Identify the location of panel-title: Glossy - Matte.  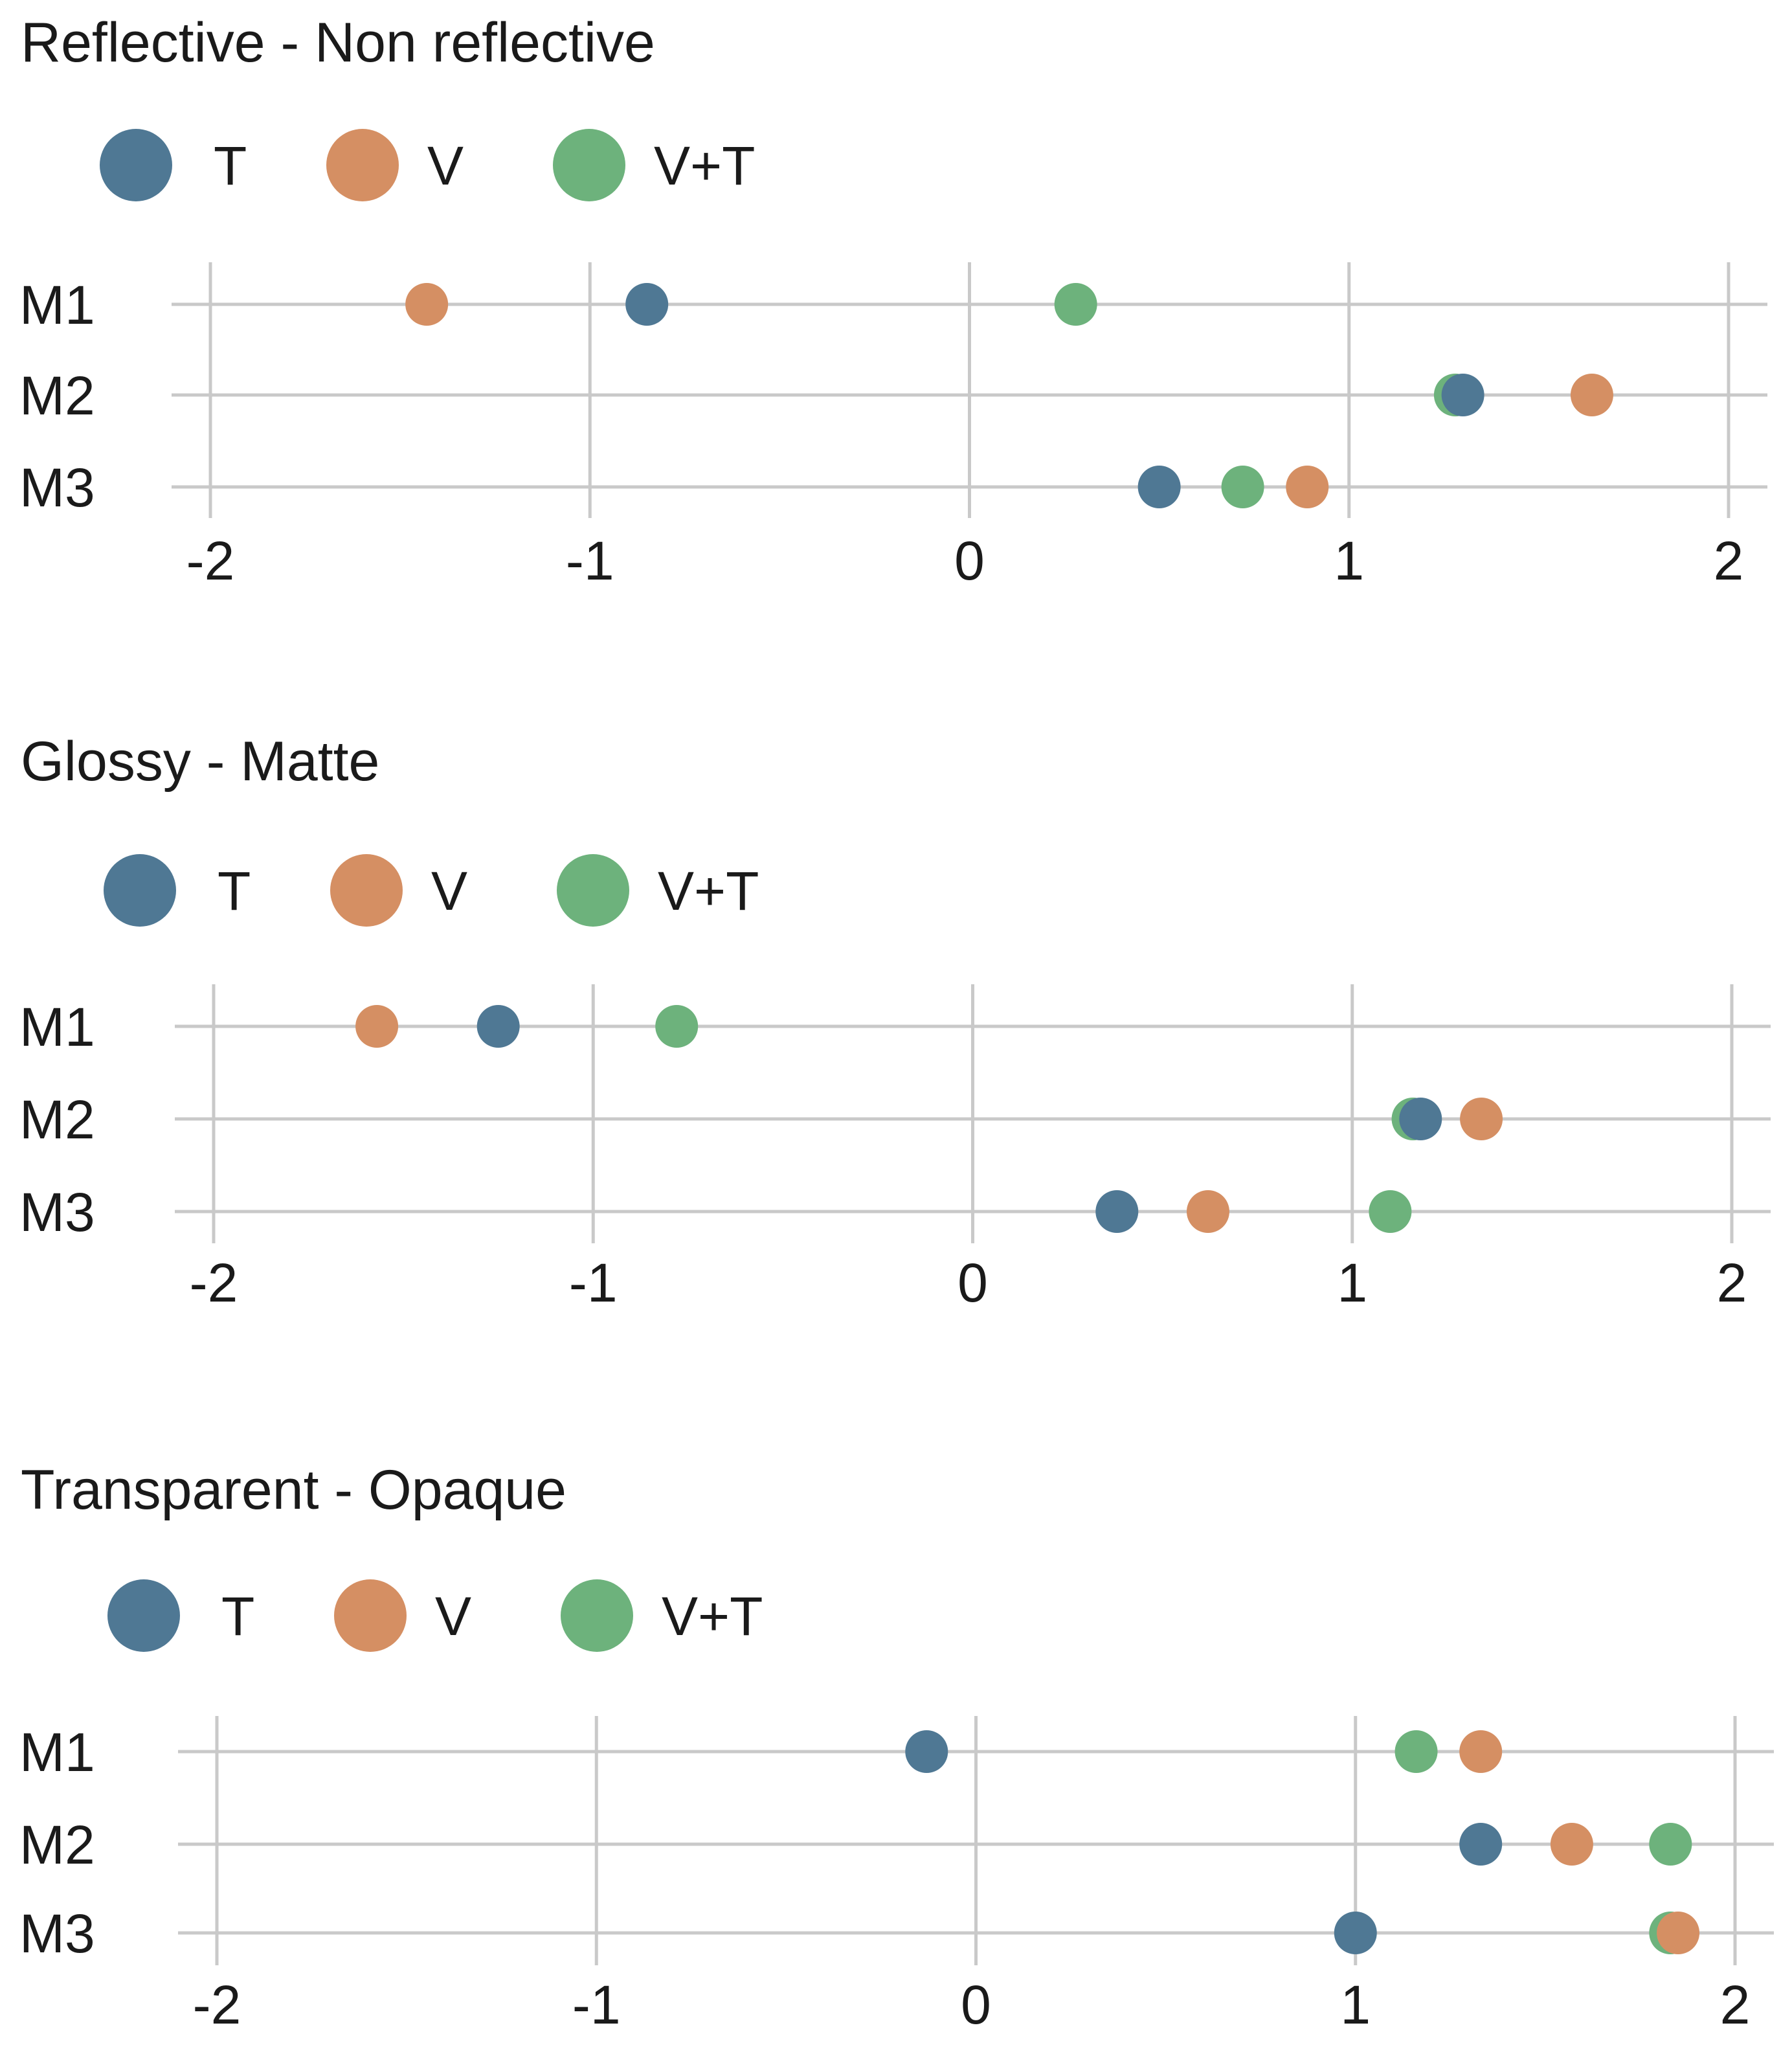
(200, 762).